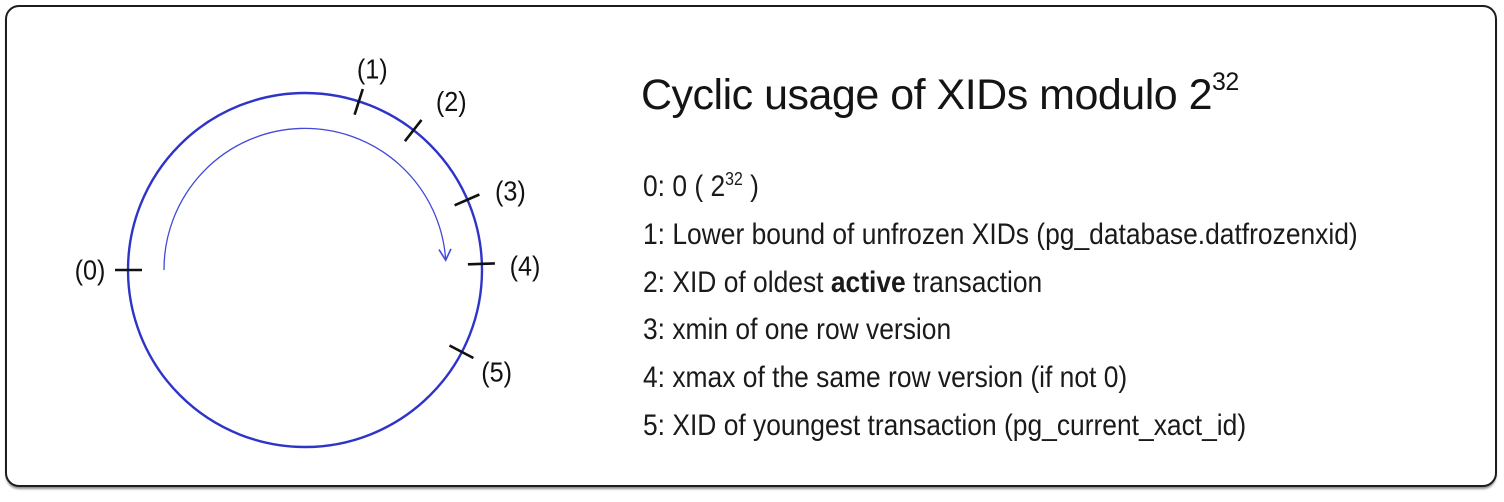 The height and width of the screenshot is (502, 1504). I want to click on tick-label: (3), so click(510, 191).